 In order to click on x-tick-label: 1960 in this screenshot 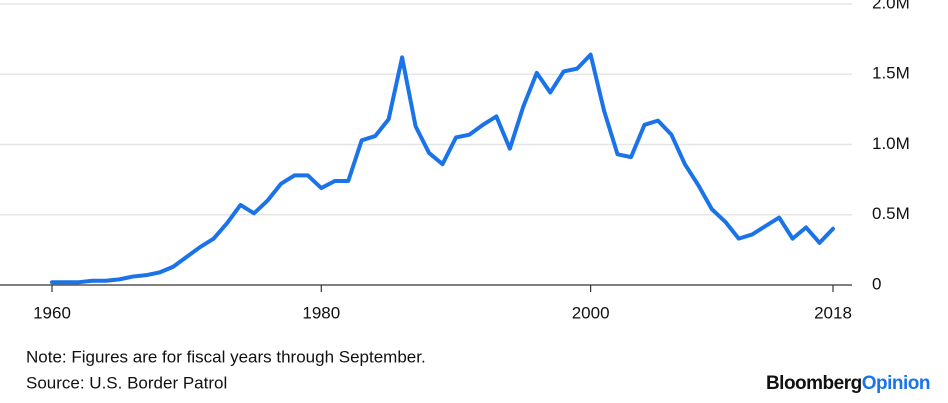, I will do `click(52, 312)`.